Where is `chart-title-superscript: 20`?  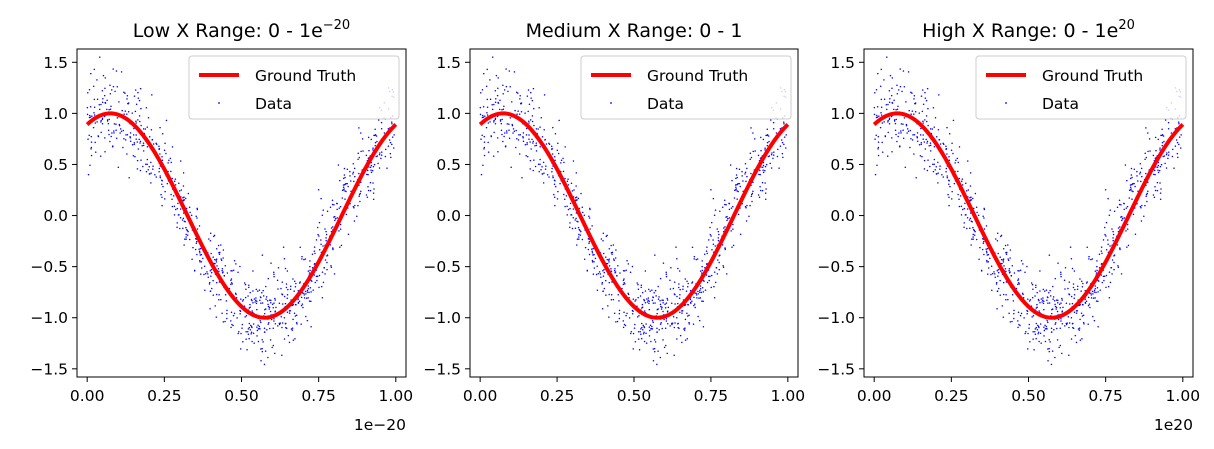
chart-title-superscript: 20 is located at coordinates (1126, 25).